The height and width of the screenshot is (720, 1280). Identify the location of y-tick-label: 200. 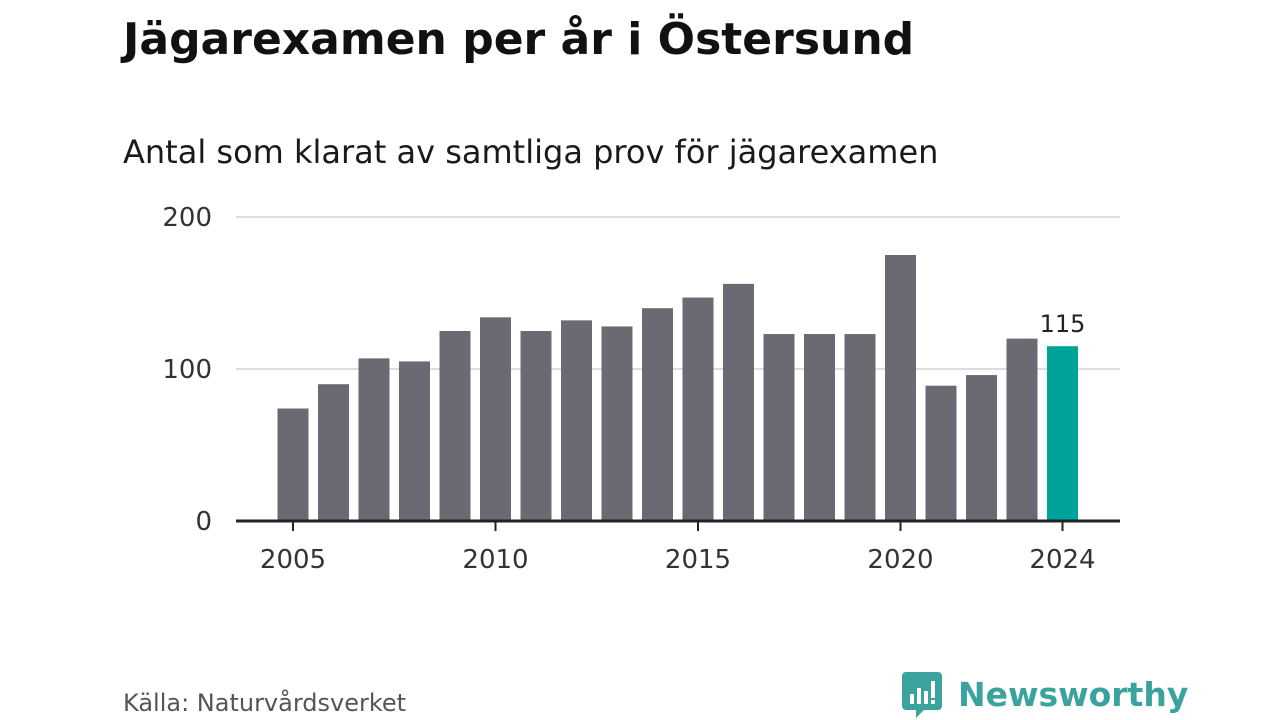
(187, 218).